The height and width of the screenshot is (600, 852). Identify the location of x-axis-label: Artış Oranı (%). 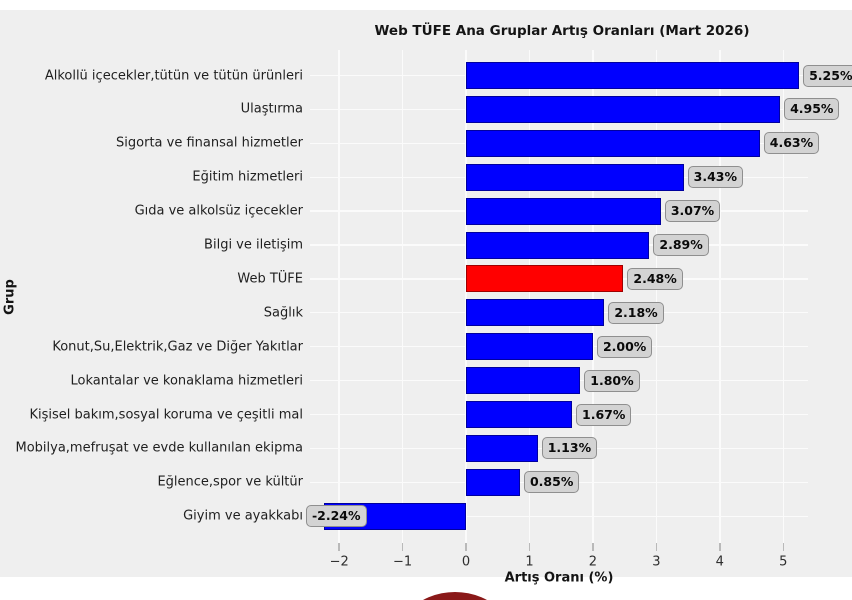
(559, 578).